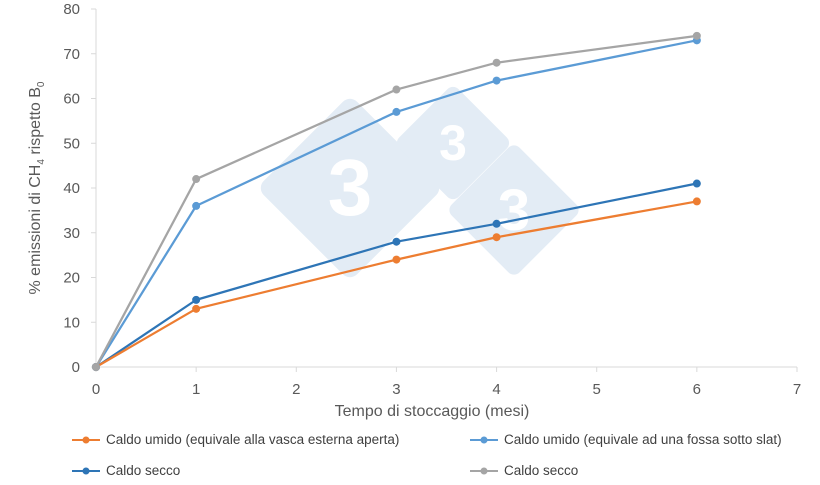  Describe the element at coordinates (296, 389) in the screenshot. I see `x-tick-label: 2` at that location.